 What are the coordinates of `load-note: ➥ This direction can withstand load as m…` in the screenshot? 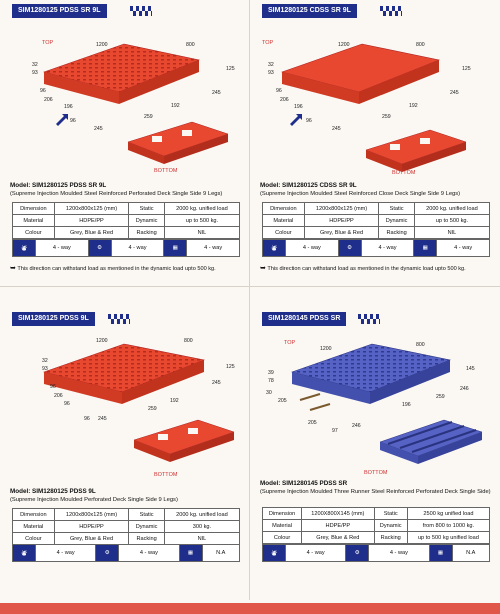 It's located at (376, 269).